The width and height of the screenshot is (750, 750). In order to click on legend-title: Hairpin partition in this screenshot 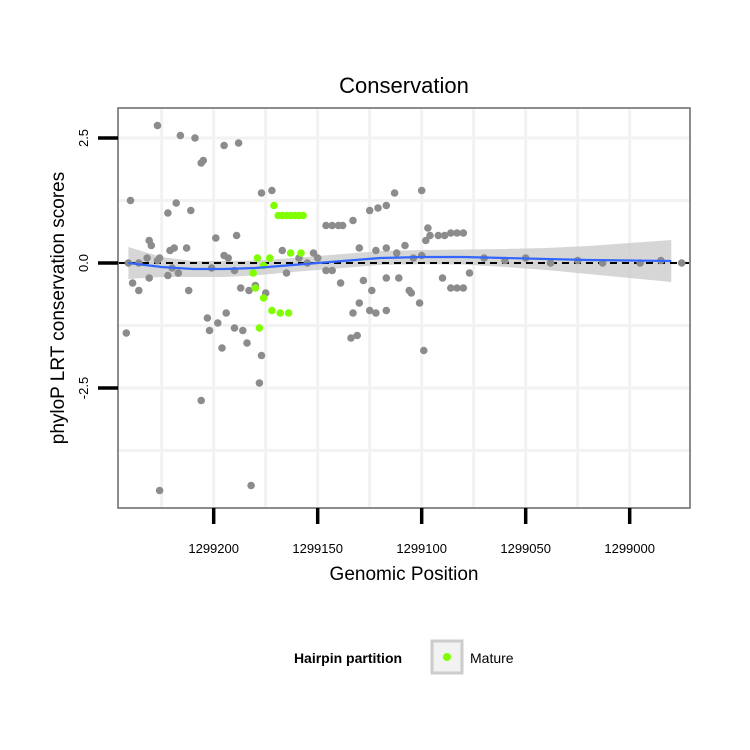, I will do `click(348, 658)`.